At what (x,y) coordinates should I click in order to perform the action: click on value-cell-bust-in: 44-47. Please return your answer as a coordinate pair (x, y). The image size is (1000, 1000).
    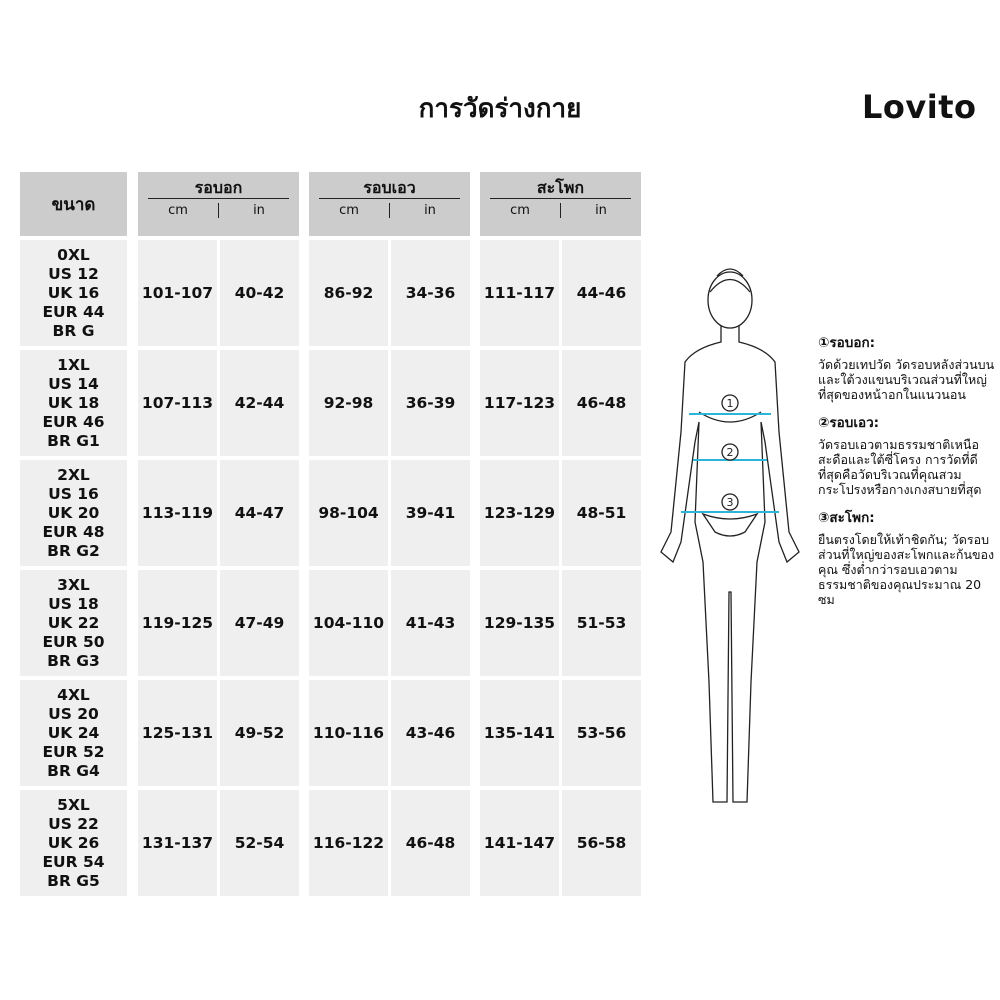
    Looking at the image, I should click on (259, 513).